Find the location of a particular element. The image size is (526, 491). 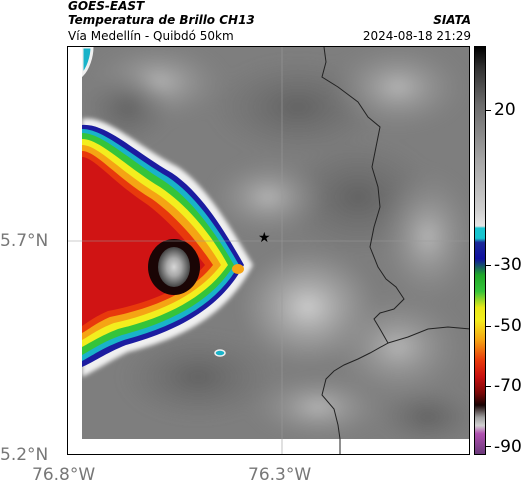

product-title: Temperatura de Brillo CH13 is located at coordinates (161, 20).